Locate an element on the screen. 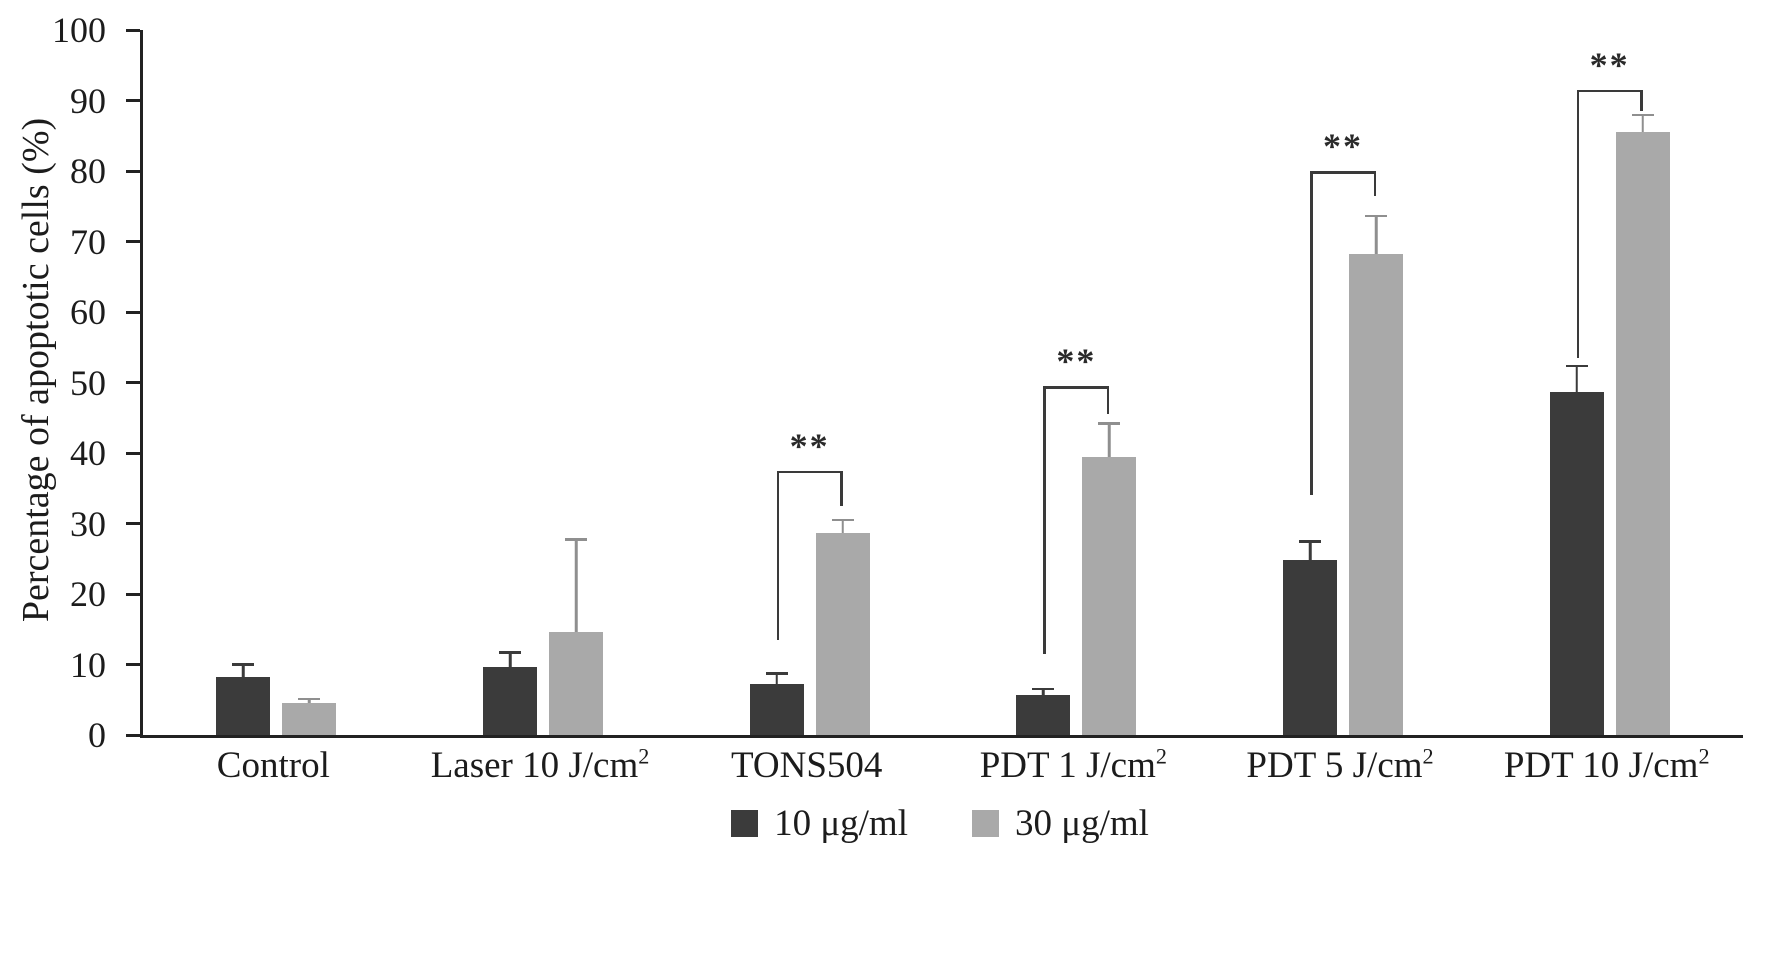 This screenshot has width=1772, height=971. x-axis-label: Control is located at coordinates (273, 765).